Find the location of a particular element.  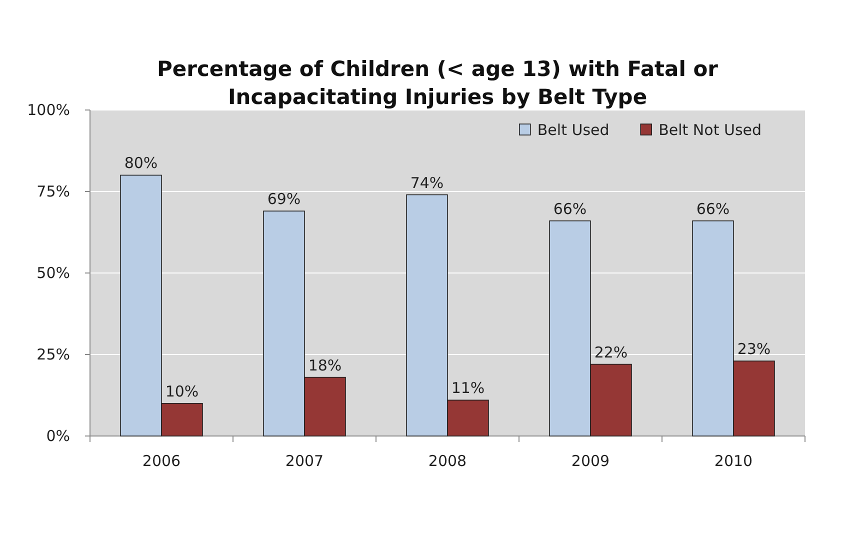

y-tick-label: 0% is located at coordinates (58, 436).